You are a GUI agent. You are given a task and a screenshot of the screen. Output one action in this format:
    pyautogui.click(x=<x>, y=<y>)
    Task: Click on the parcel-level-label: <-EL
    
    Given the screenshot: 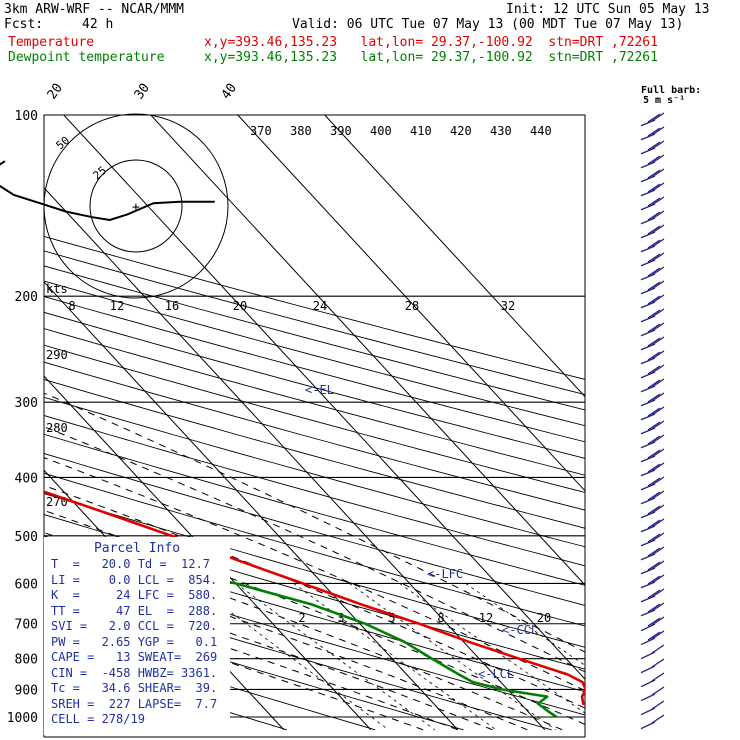 What is the action you would take?
    pyautogui.click(x=319, y=390)
    